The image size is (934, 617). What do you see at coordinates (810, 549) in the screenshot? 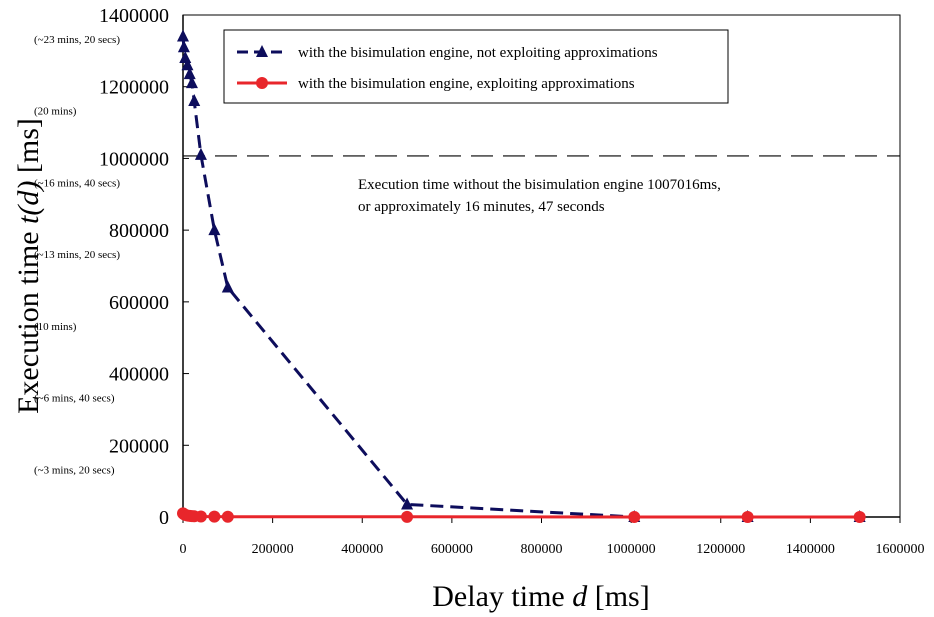
I see `x-tick-label: 1400000` at bounding box center [810, 549].